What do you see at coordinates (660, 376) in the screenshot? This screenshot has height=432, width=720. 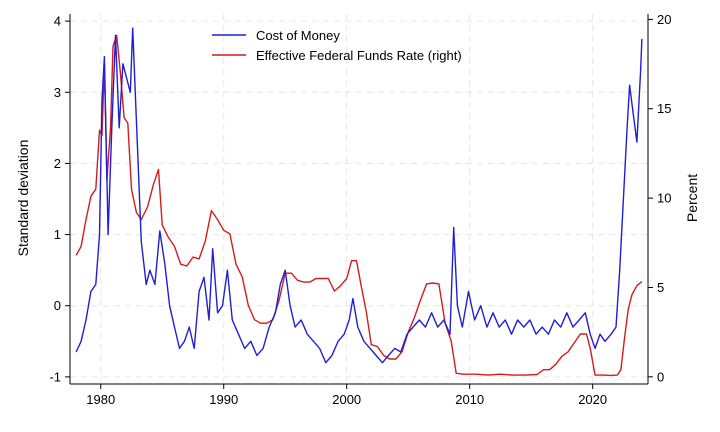 I see `right-tick-label: 0` at bounding box center [660, 376].